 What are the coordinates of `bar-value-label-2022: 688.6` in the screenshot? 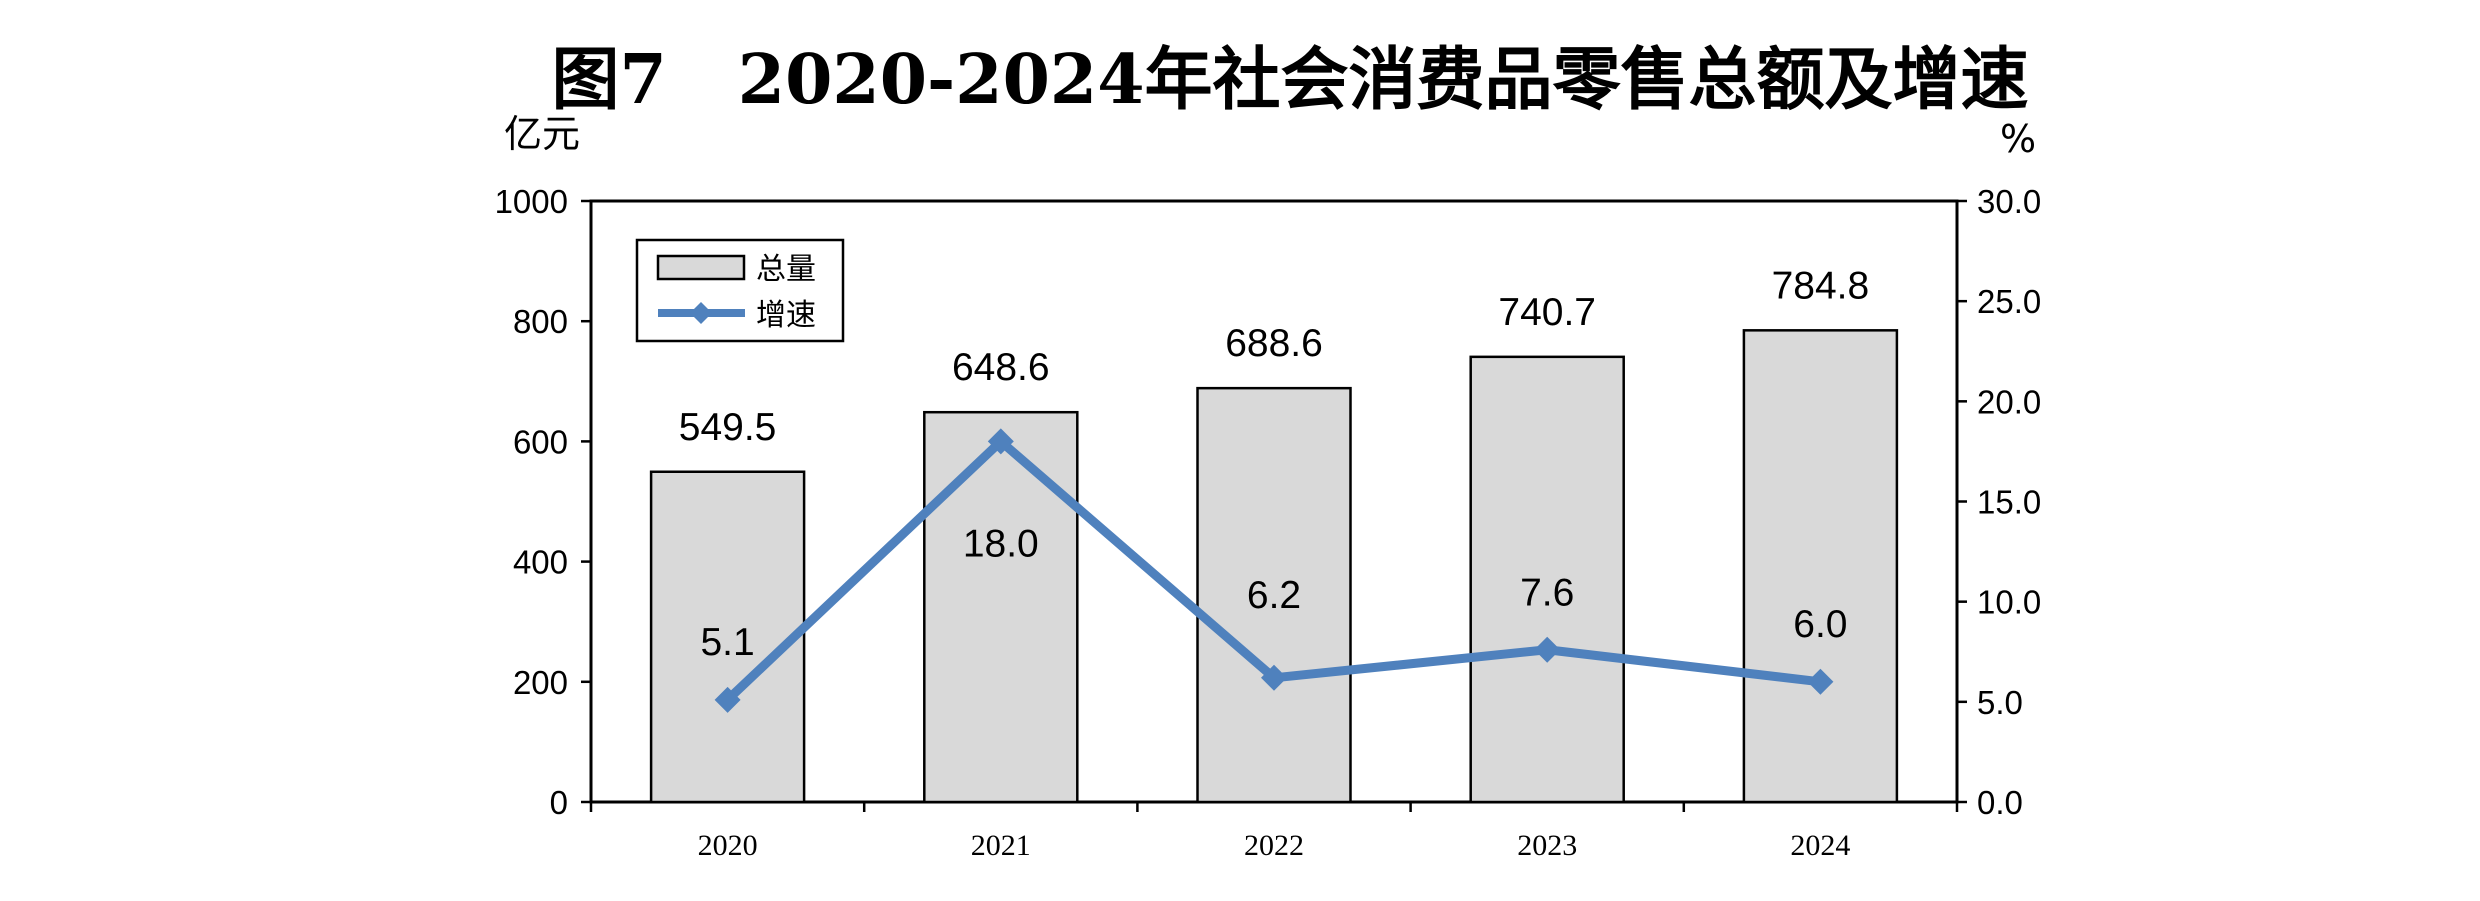 It's located at (1274, 343).